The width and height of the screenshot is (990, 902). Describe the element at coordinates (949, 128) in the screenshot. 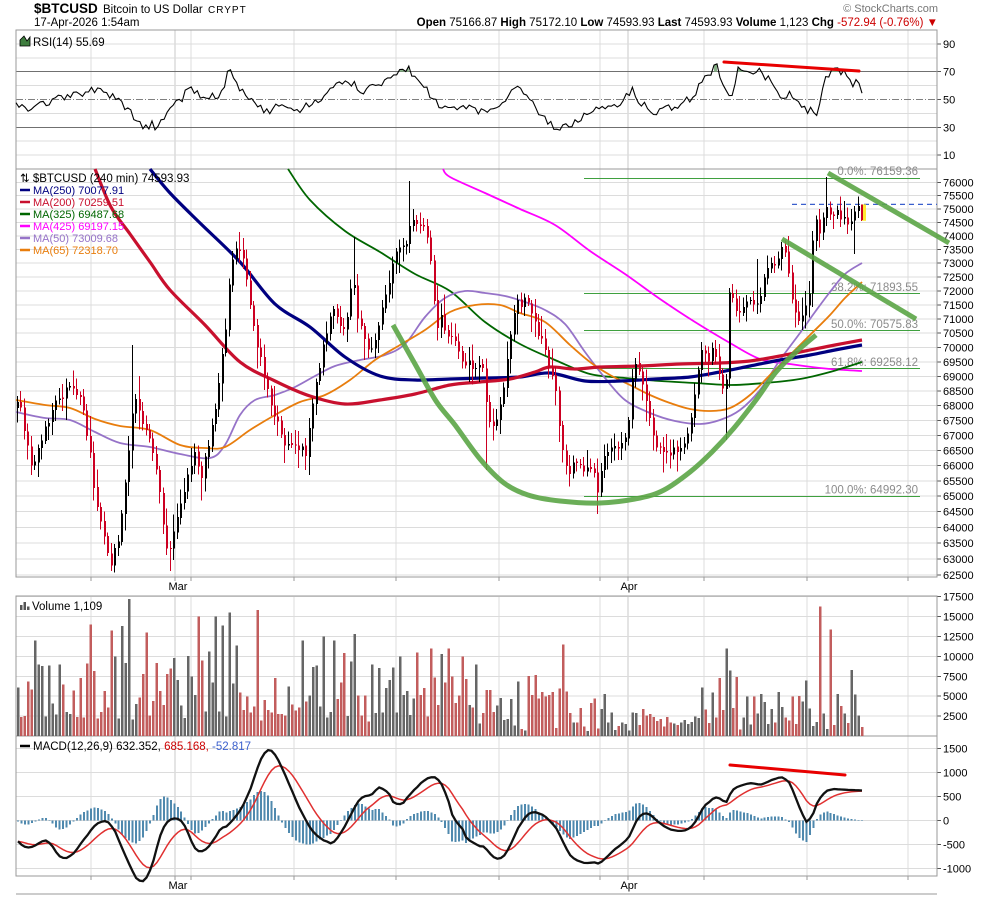

I see `svg-text: 30` at that location.